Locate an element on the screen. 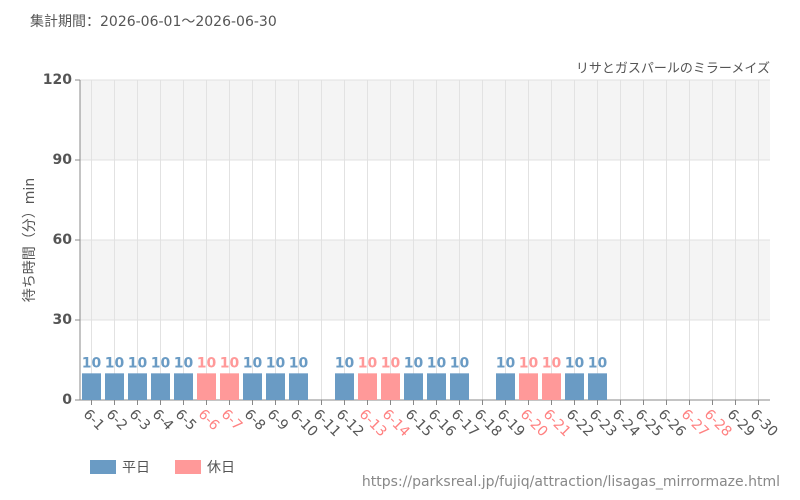 The image size is (800, 500). y-tick-label: 30 is located at coordinates (63, 320).